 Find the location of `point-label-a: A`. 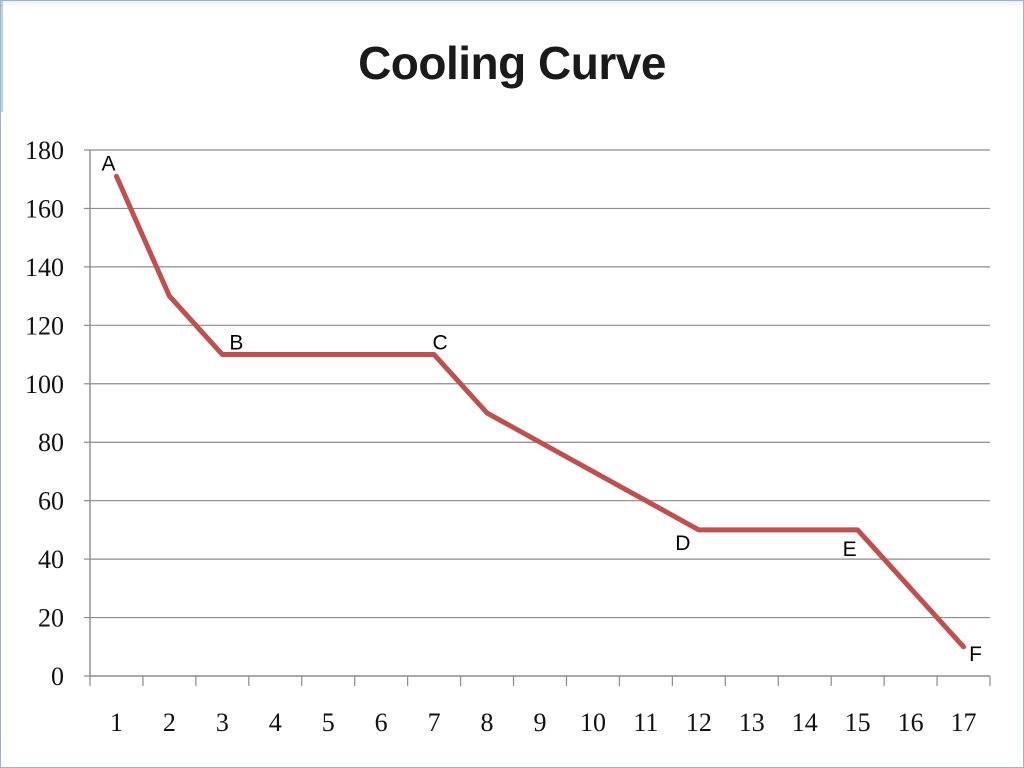

point-label-a: A is located at coordinates (108, 163).